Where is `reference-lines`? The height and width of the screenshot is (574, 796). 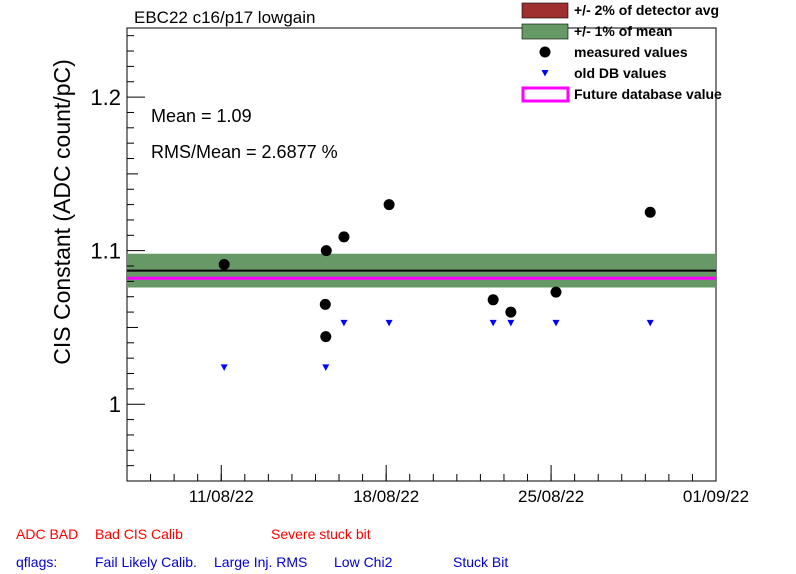 reference-lines is located at coordinates (421, 274).